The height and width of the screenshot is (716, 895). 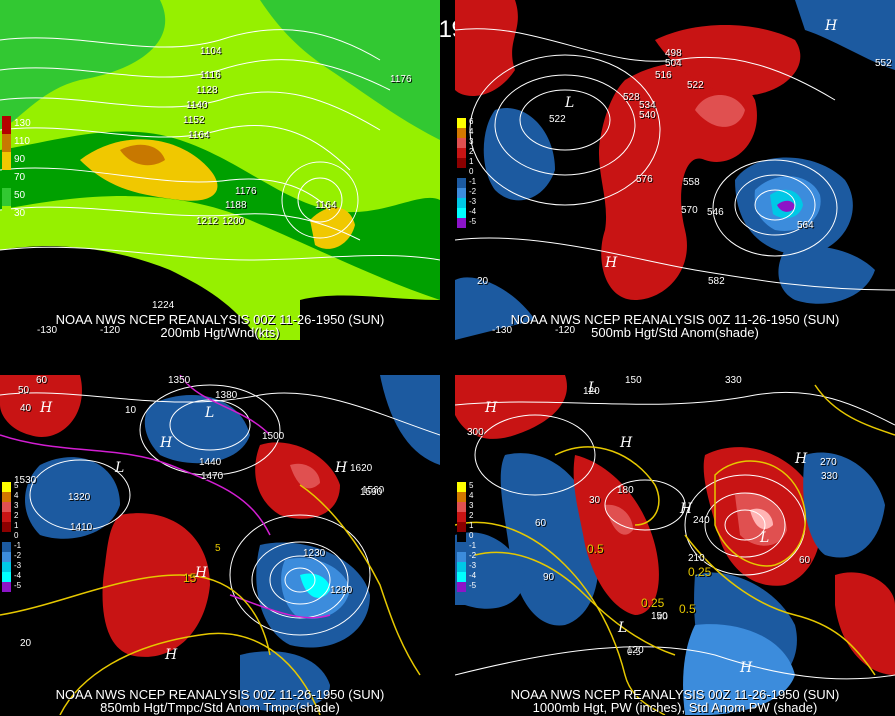 What do you see at coordinates (701, 520) in the screenshot?
I see `contour-label: 240` at bounding box center [701, 520].